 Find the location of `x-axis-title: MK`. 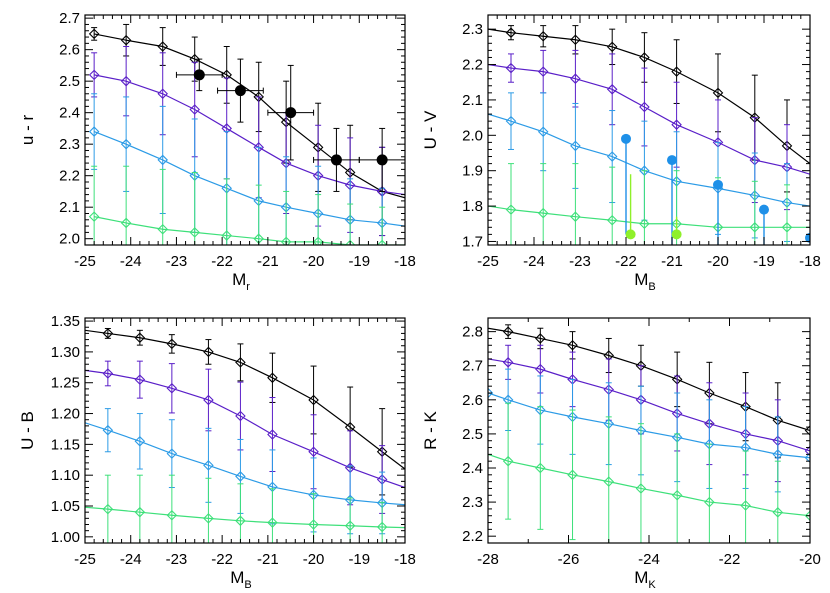

x-axis-title: MK is located at coordinates (645, 579).